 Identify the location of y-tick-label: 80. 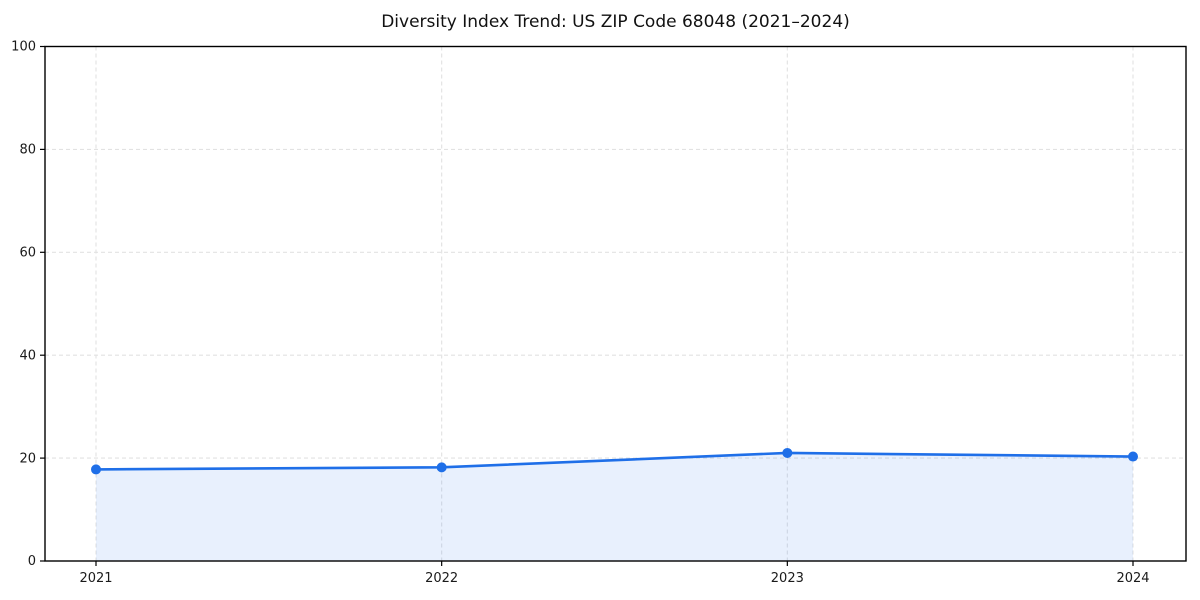
(27, 150).